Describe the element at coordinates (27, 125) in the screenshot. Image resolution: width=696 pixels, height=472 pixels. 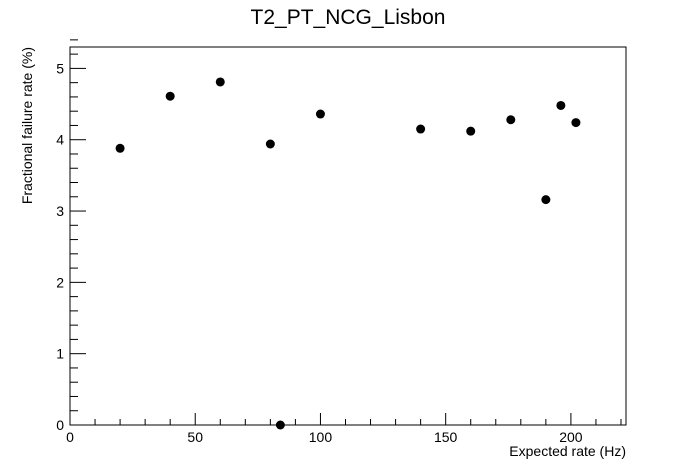
I see `y-axis-label: Fractional failure rate (%)` at that location.